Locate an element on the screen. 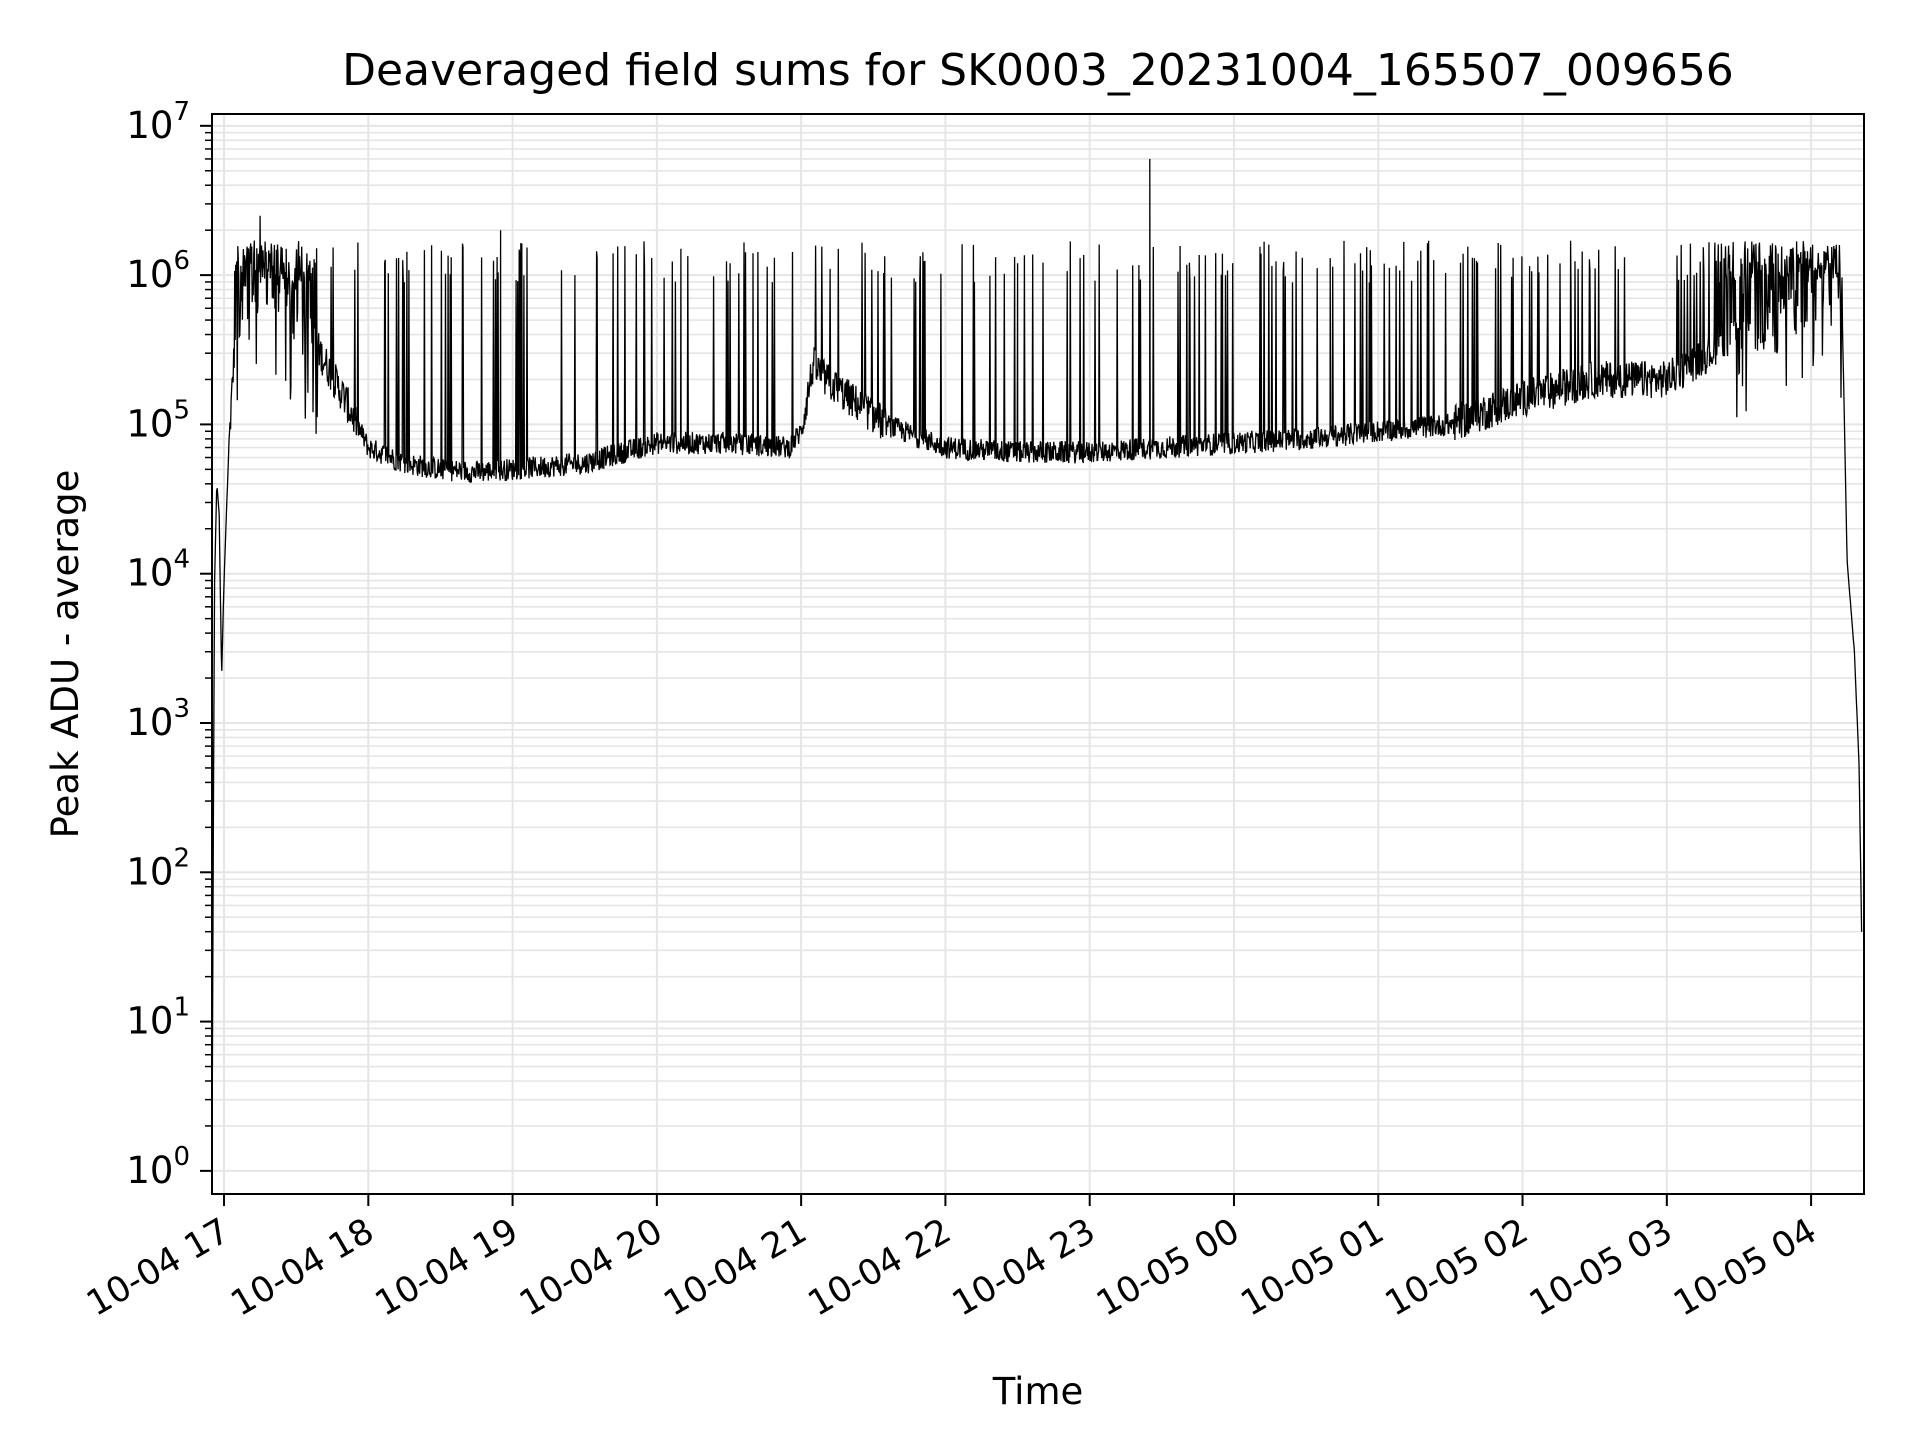 This screenshot has height=1440, width=1920. y-tick-label: 10⁵ is located at coordinates (158, 420).